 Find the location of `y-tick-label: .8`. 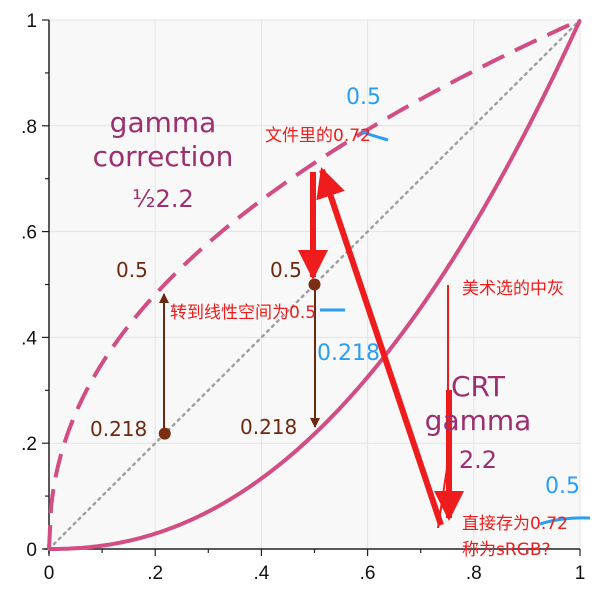

y-tick-label: .8 is located at coordinates (29, 127).